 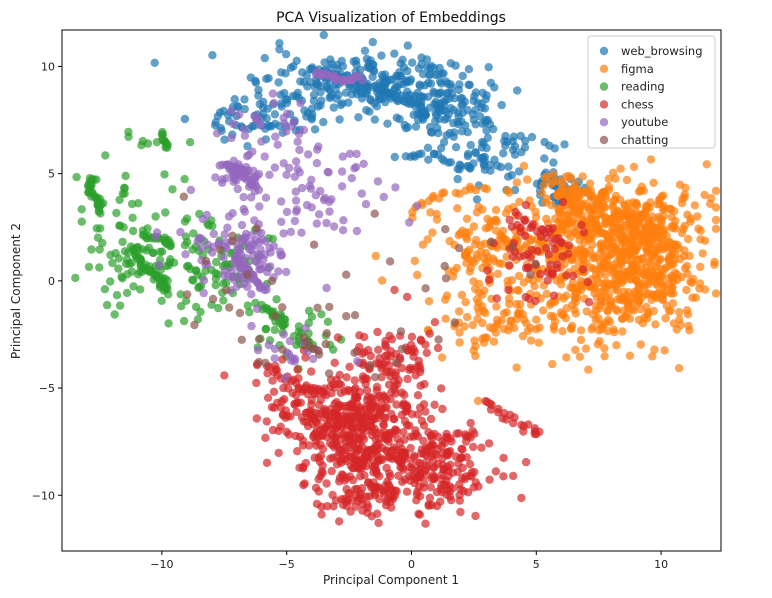 I want to click on legend-marker, so click(x=604, y=140).